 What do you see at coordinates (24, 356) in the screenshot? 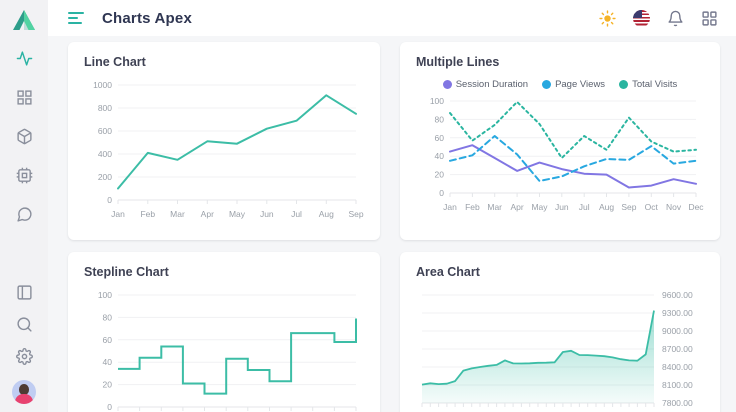
I see `settings-icon` at bounding box center [24, 356].